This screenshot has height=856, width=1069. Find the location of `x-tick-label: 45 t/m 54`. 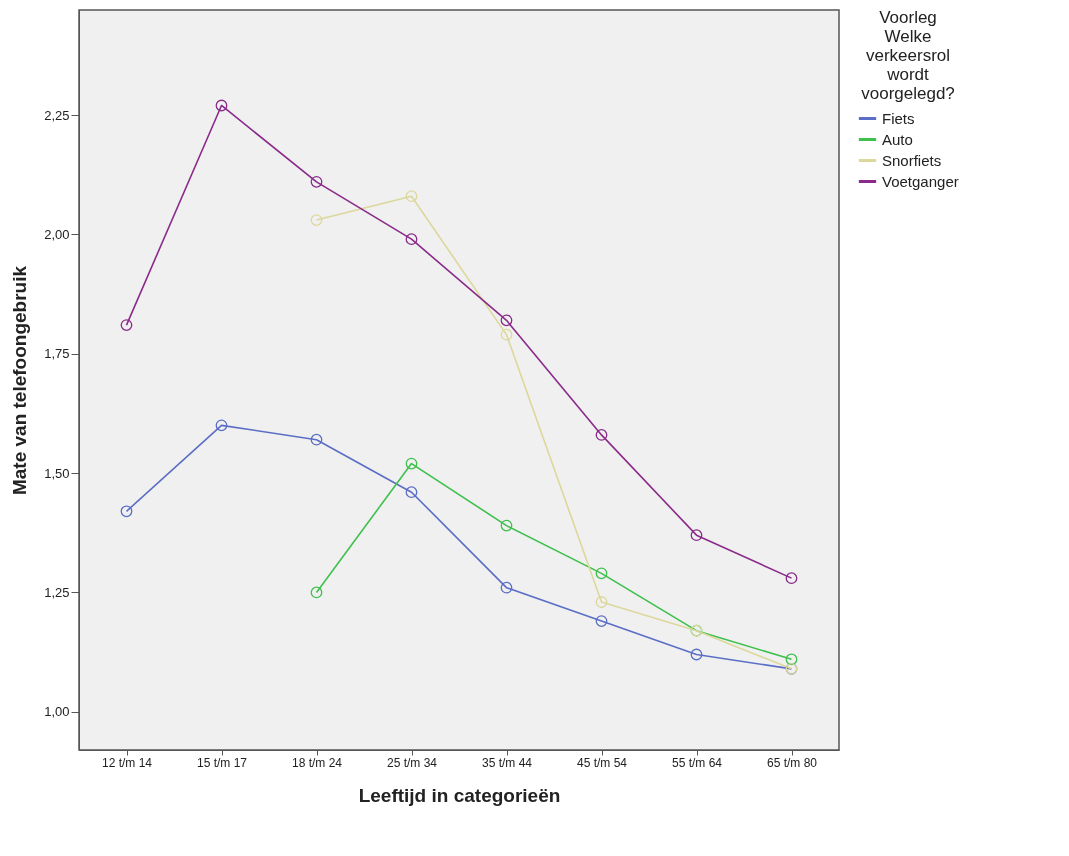

x-tick-label: 45 t/m 54 is located at coordinates (602, 762).